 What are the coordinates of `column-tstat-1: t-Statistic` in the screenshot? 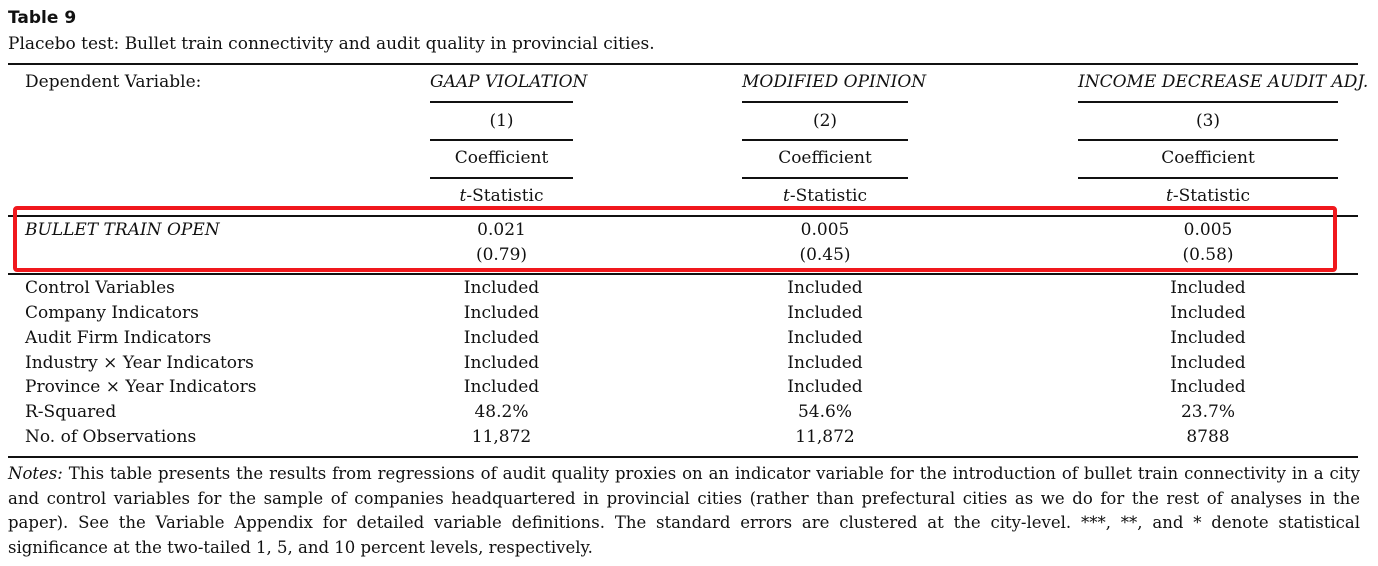 It's located at (501, 196).